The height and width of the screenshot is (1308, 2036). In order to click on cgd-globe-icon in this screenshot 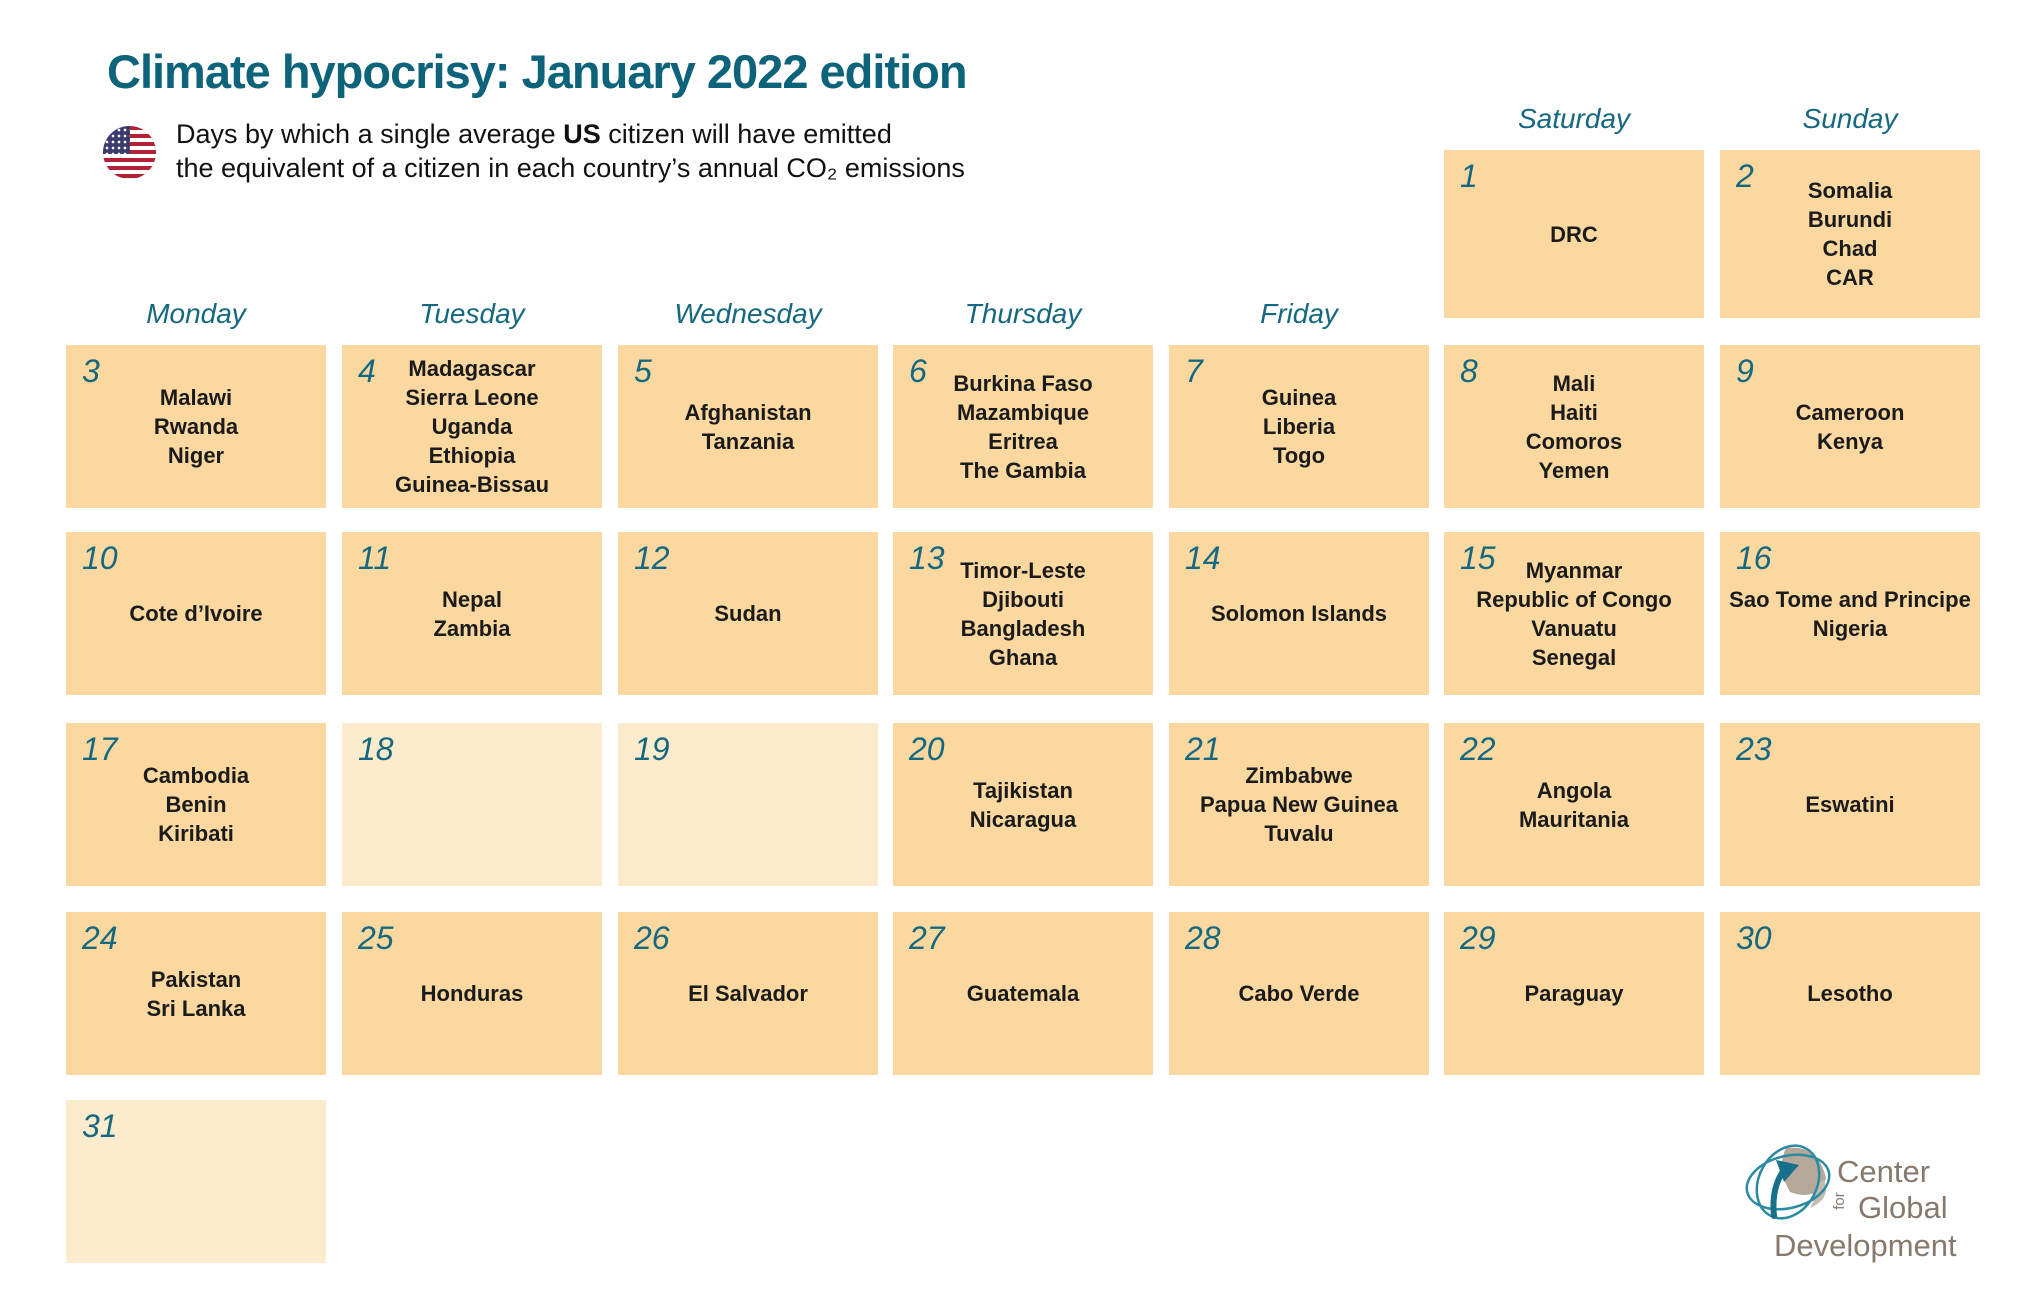, I will do `click(1788, 1182)`.